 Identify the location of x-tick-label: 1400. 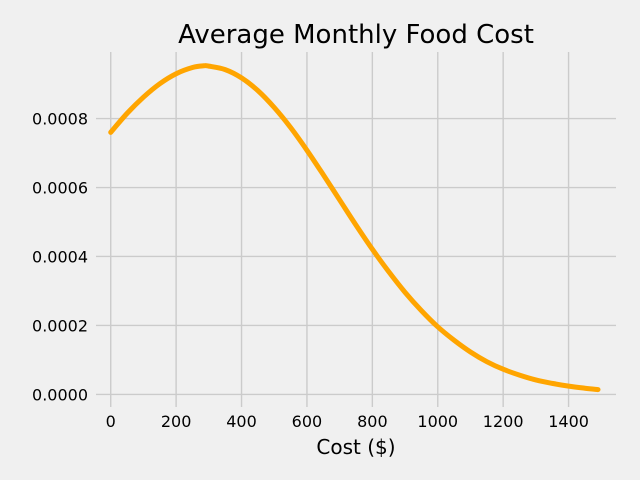
(568, 421).